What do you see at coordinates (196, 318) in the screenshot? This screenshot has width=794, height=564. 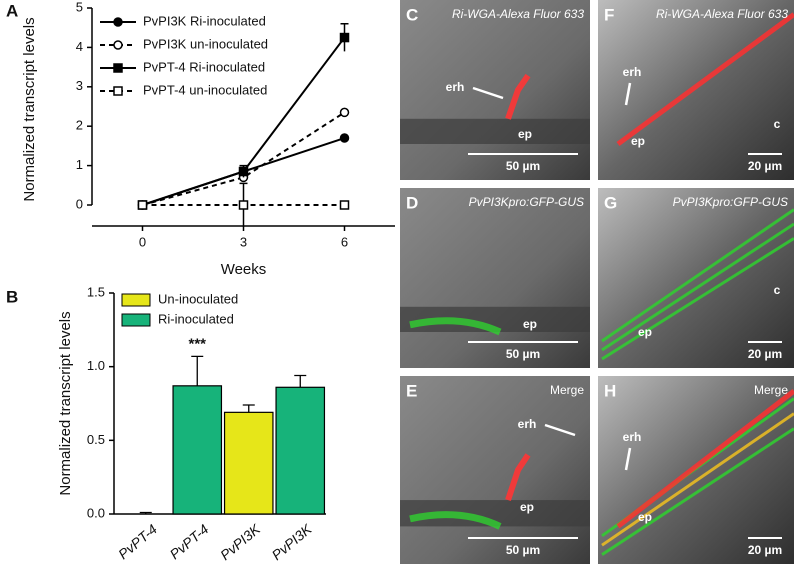 I see `legend-label: Ri-inoculated` at bounding box center [196, 318].